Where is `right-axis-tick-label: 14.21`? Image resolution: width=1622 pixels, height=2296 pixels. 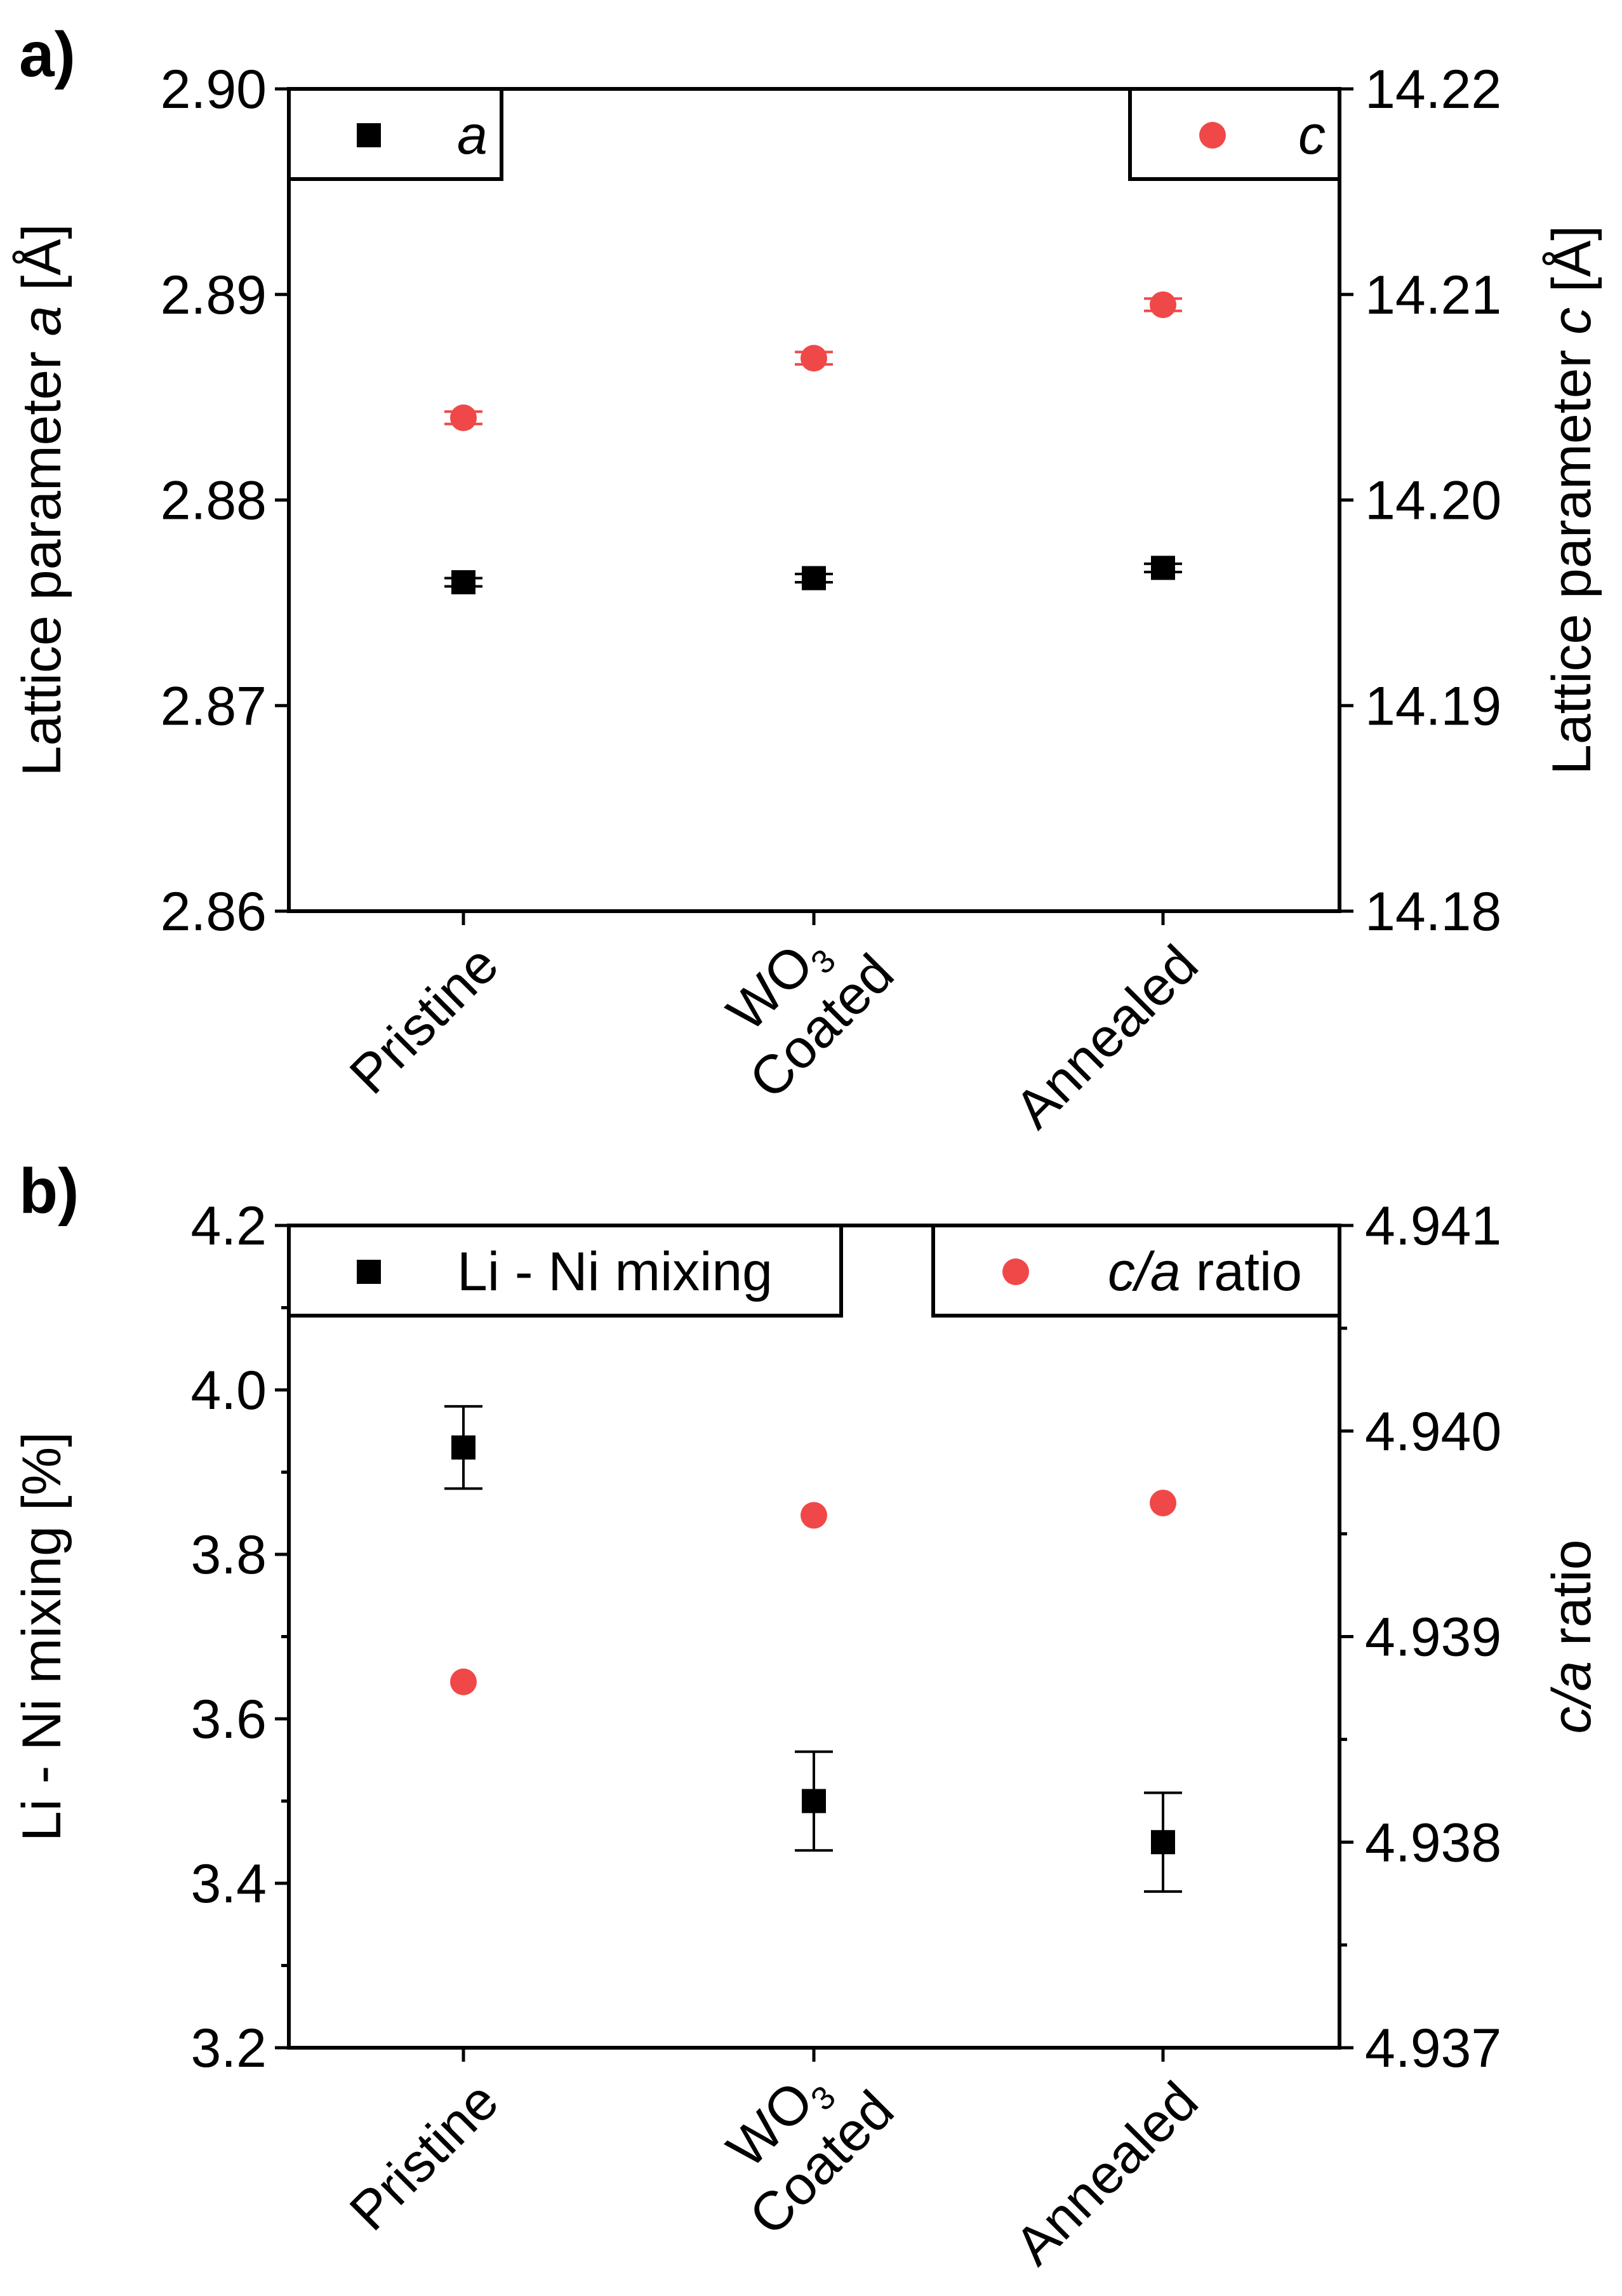
right-axis-tick-label: 14.21 is located at coordinates (1433, 295).